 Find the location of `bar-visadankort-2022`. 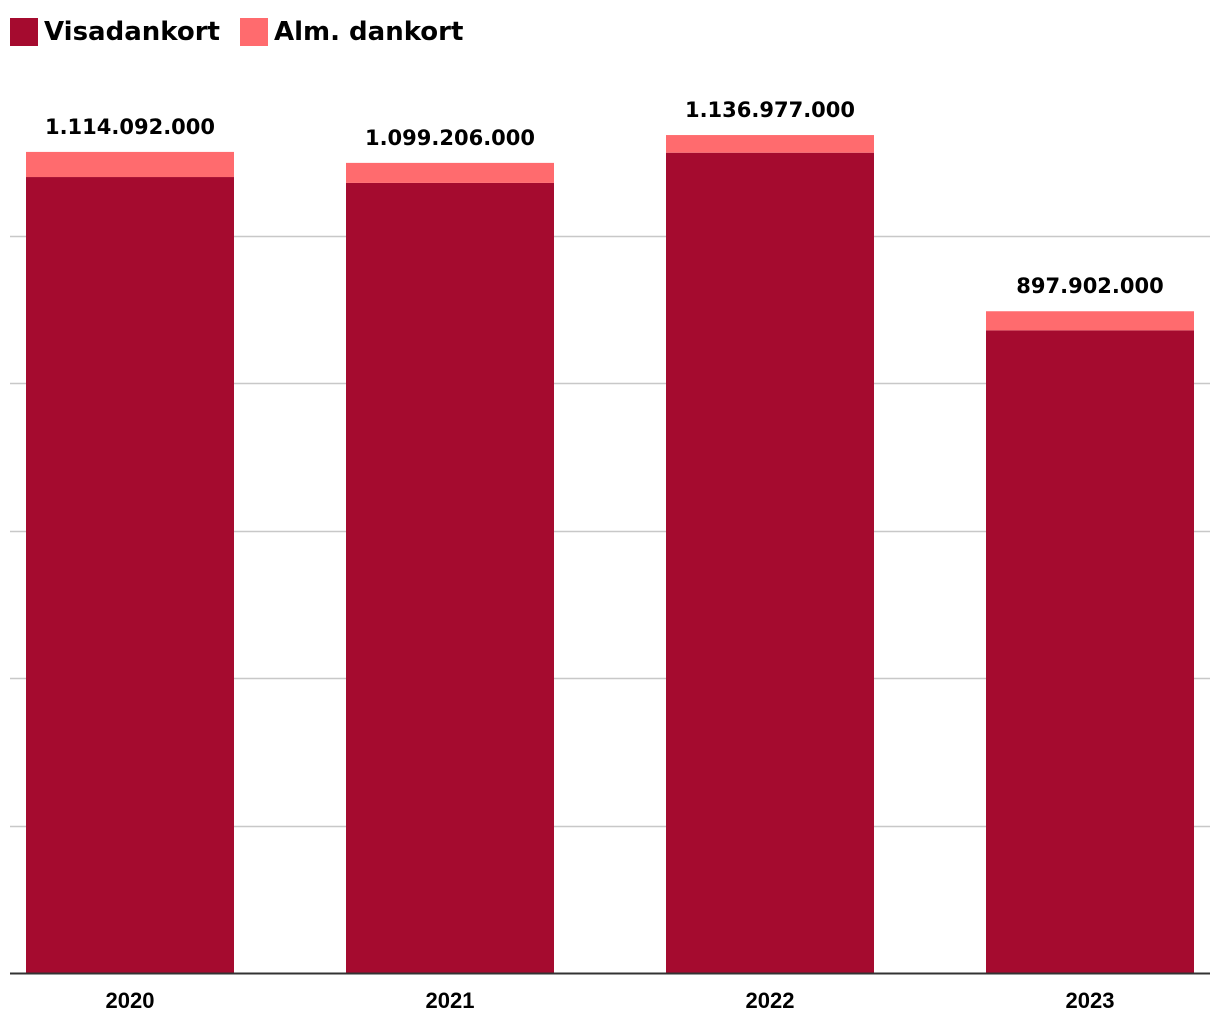

bar-visadankort-2022 is located at coordinates (770, 562).